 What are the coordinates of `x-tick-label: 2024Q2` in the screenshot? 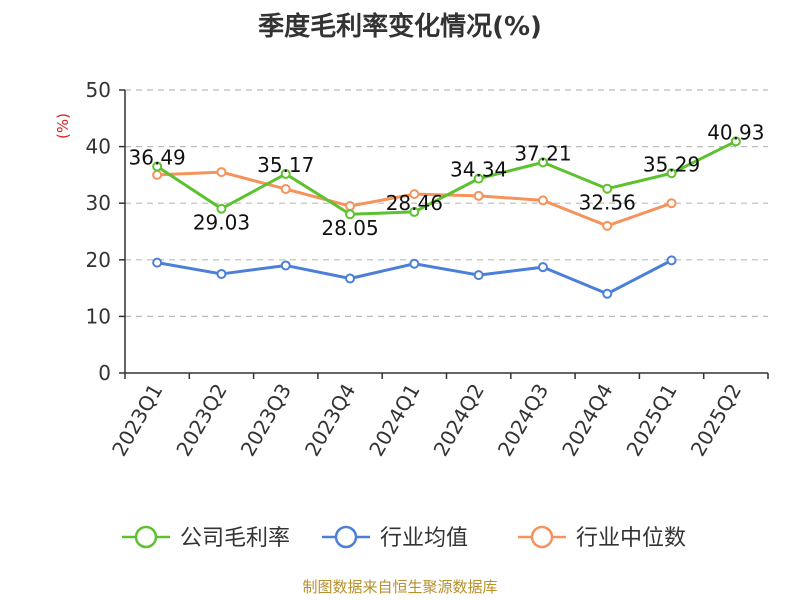 It's located at (459, 420).